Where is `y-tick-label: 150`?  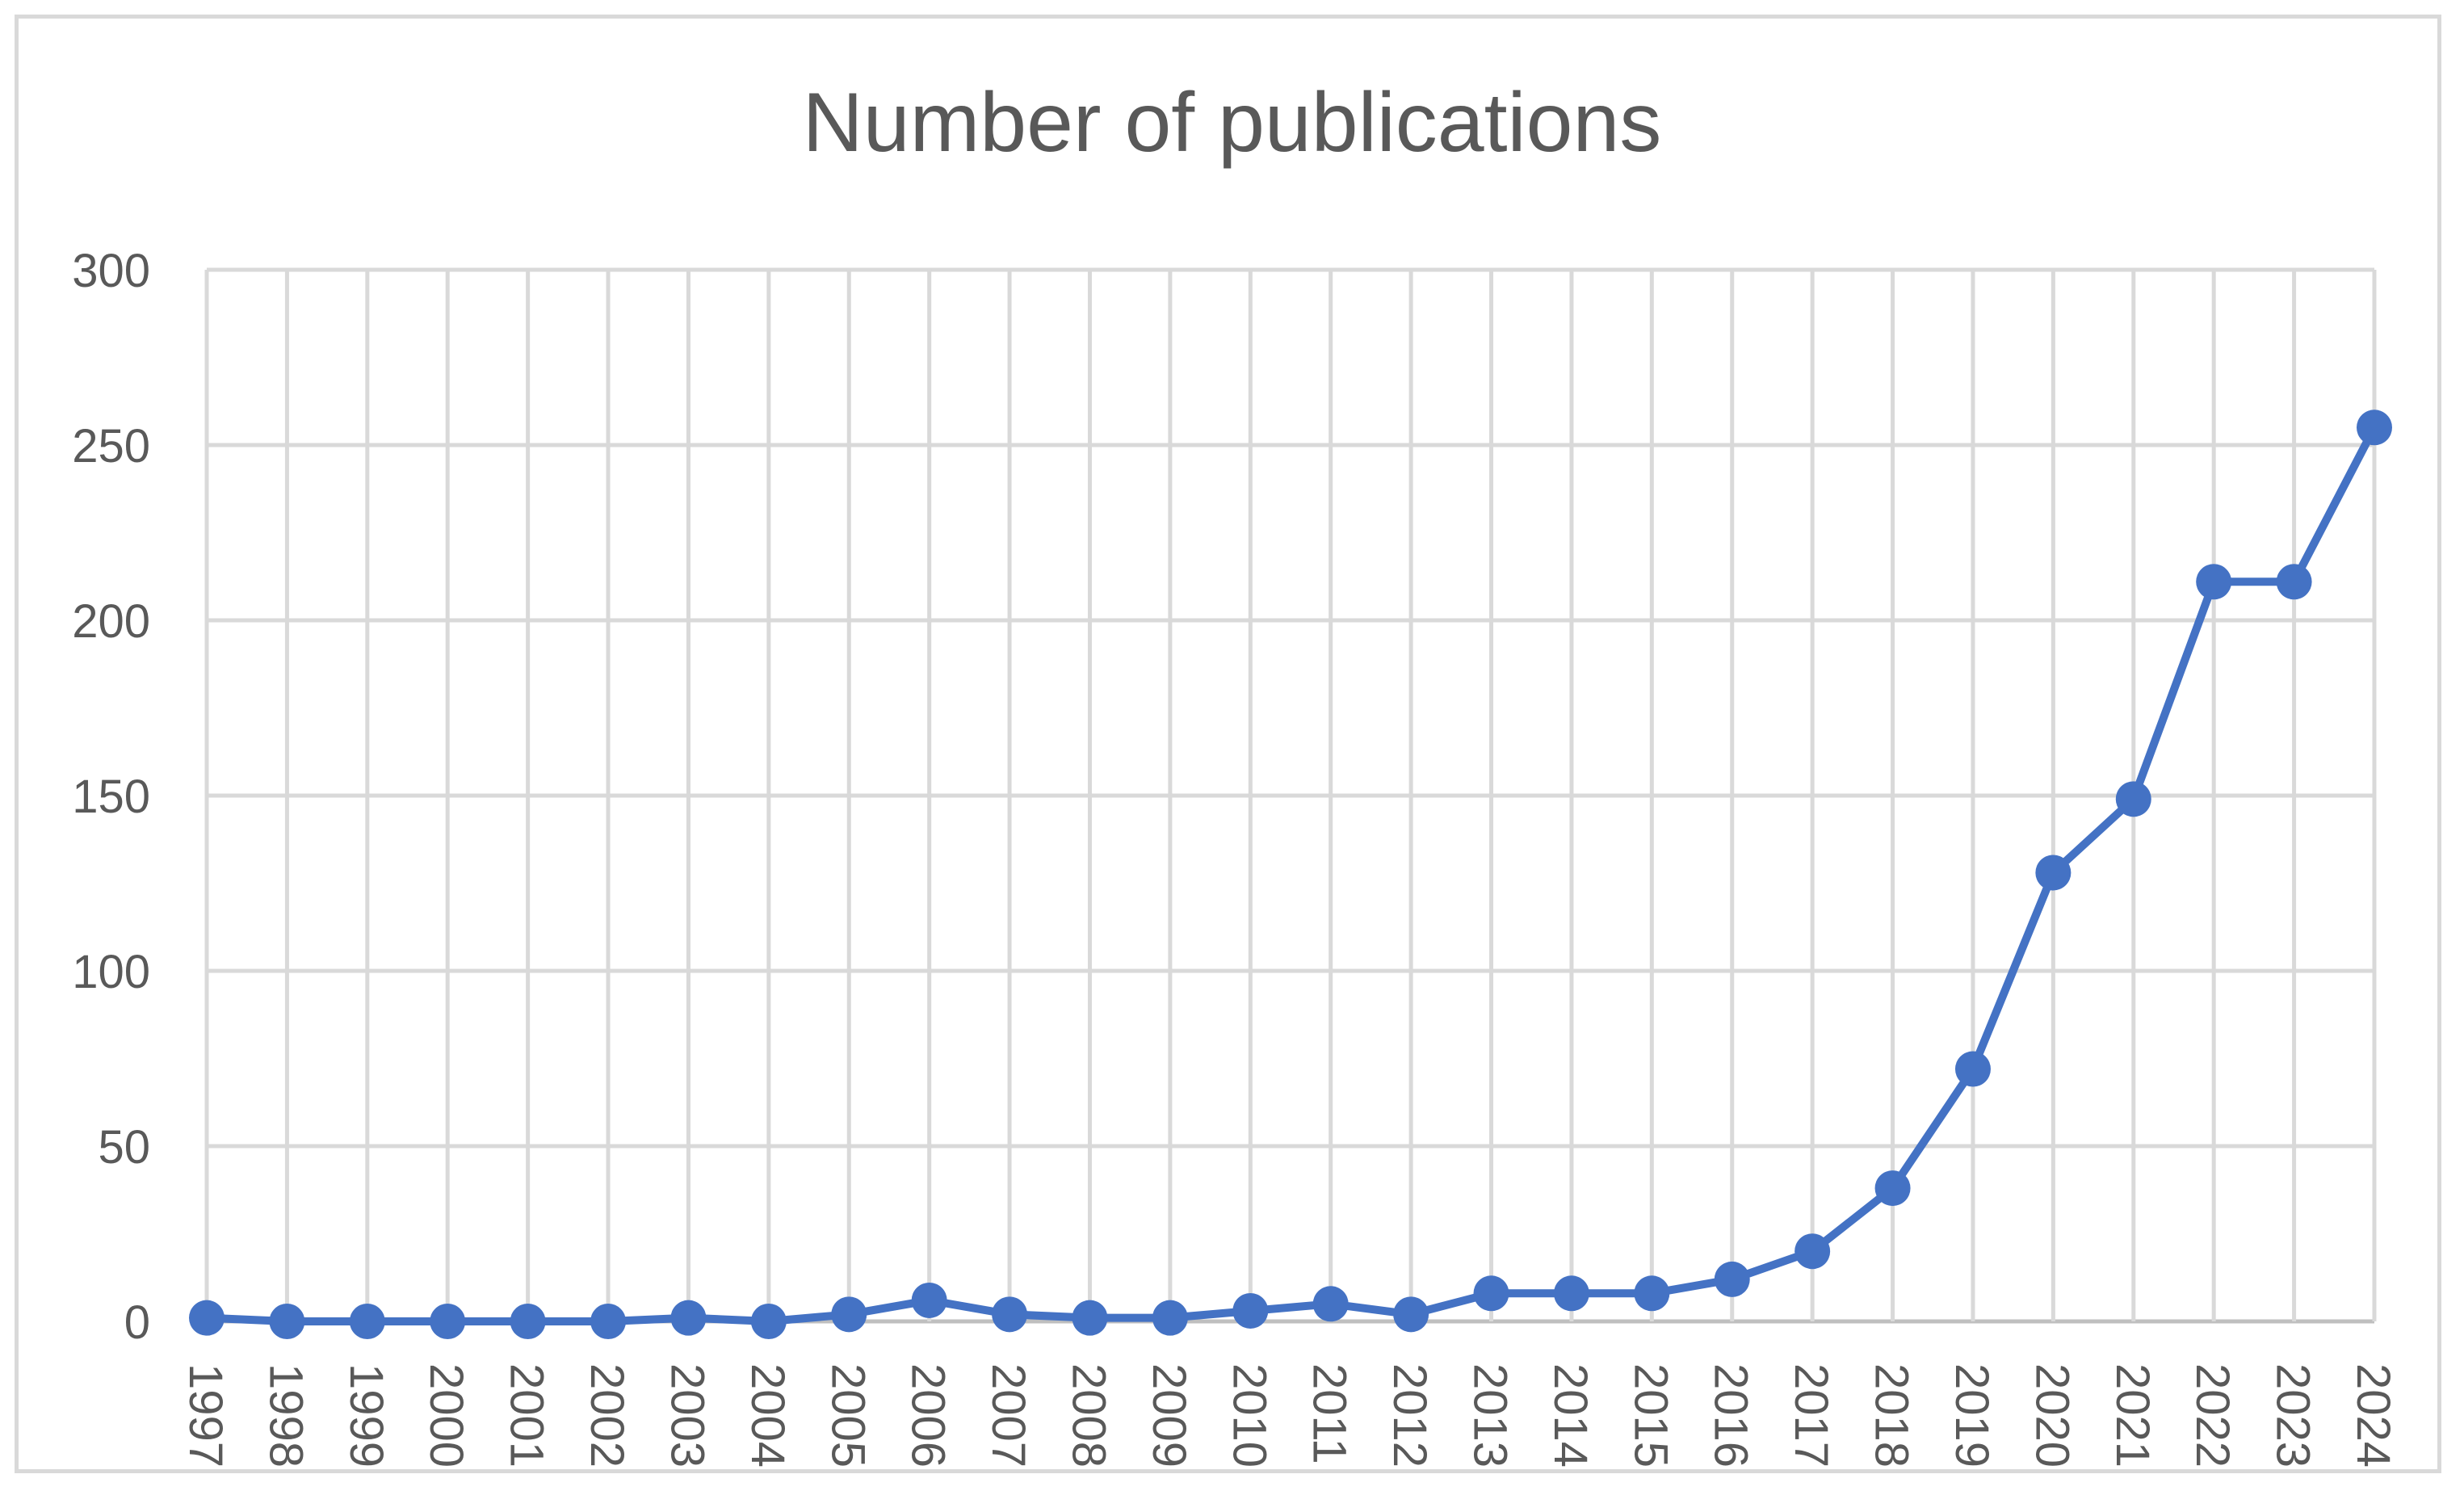
y-tick-label: 150 is located at coordinates (111, 797).